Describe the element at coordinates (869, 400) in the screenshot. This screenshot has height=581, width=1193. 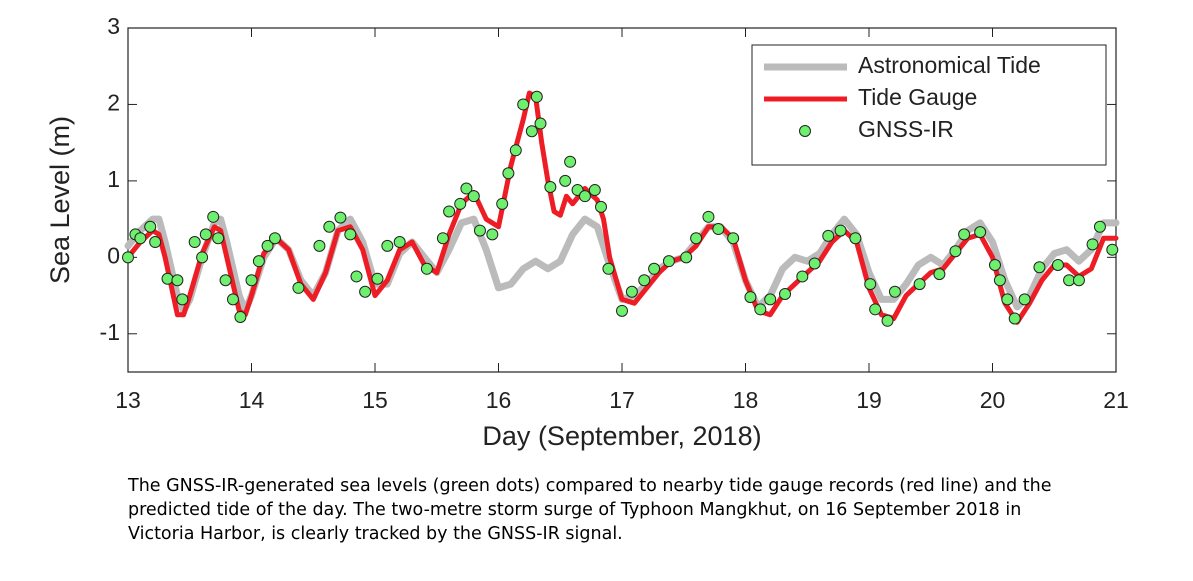
I see `x-tick-label: 19` at that location.